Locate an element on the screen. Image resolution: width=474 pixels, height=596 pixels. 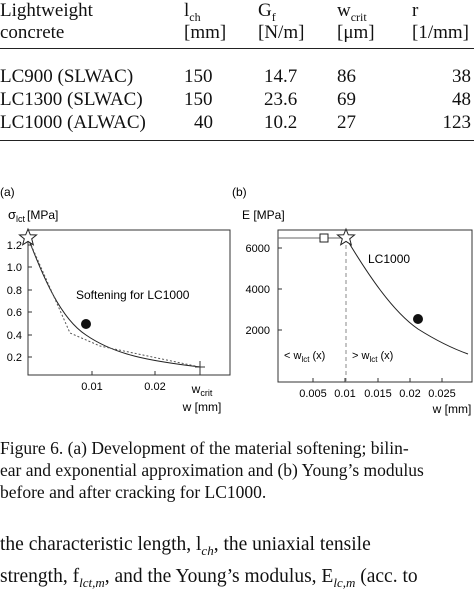
figure-b-xlabel: w [mm] is located at coordinates (452, 409).